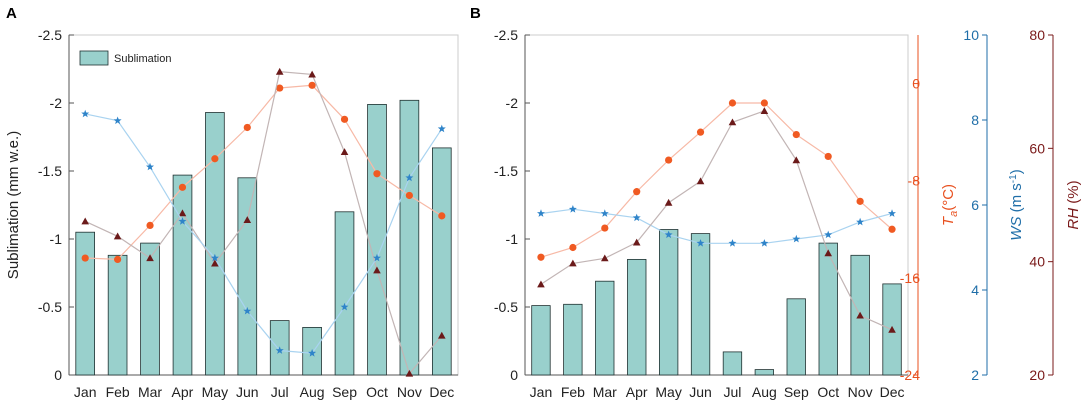 Image resolution: width=1084 pixels, height=403 pixels. I want to click on panel-b-ws-point-may, so click(668, 234).